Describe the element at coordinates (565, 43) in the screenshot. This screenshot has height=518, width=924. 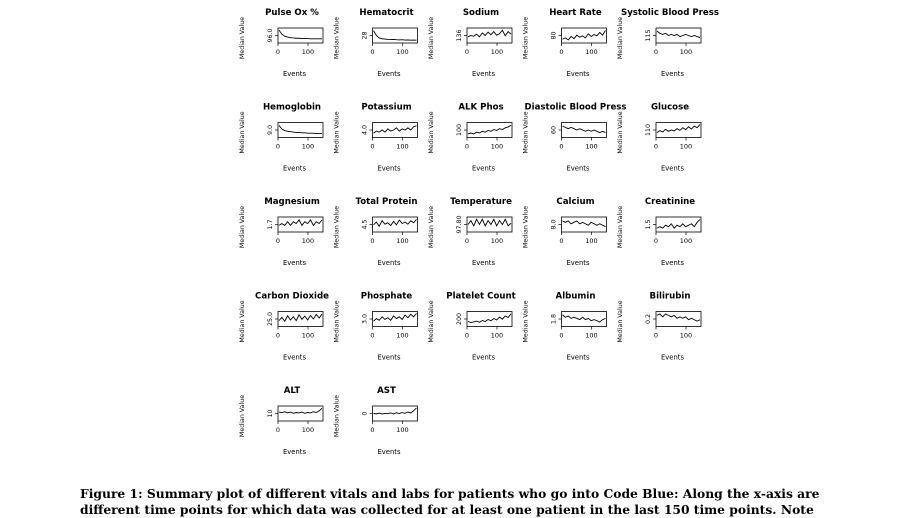
I see `chart-panel-3: Heart Rate Median Value 80 0 100 Events` at that location.